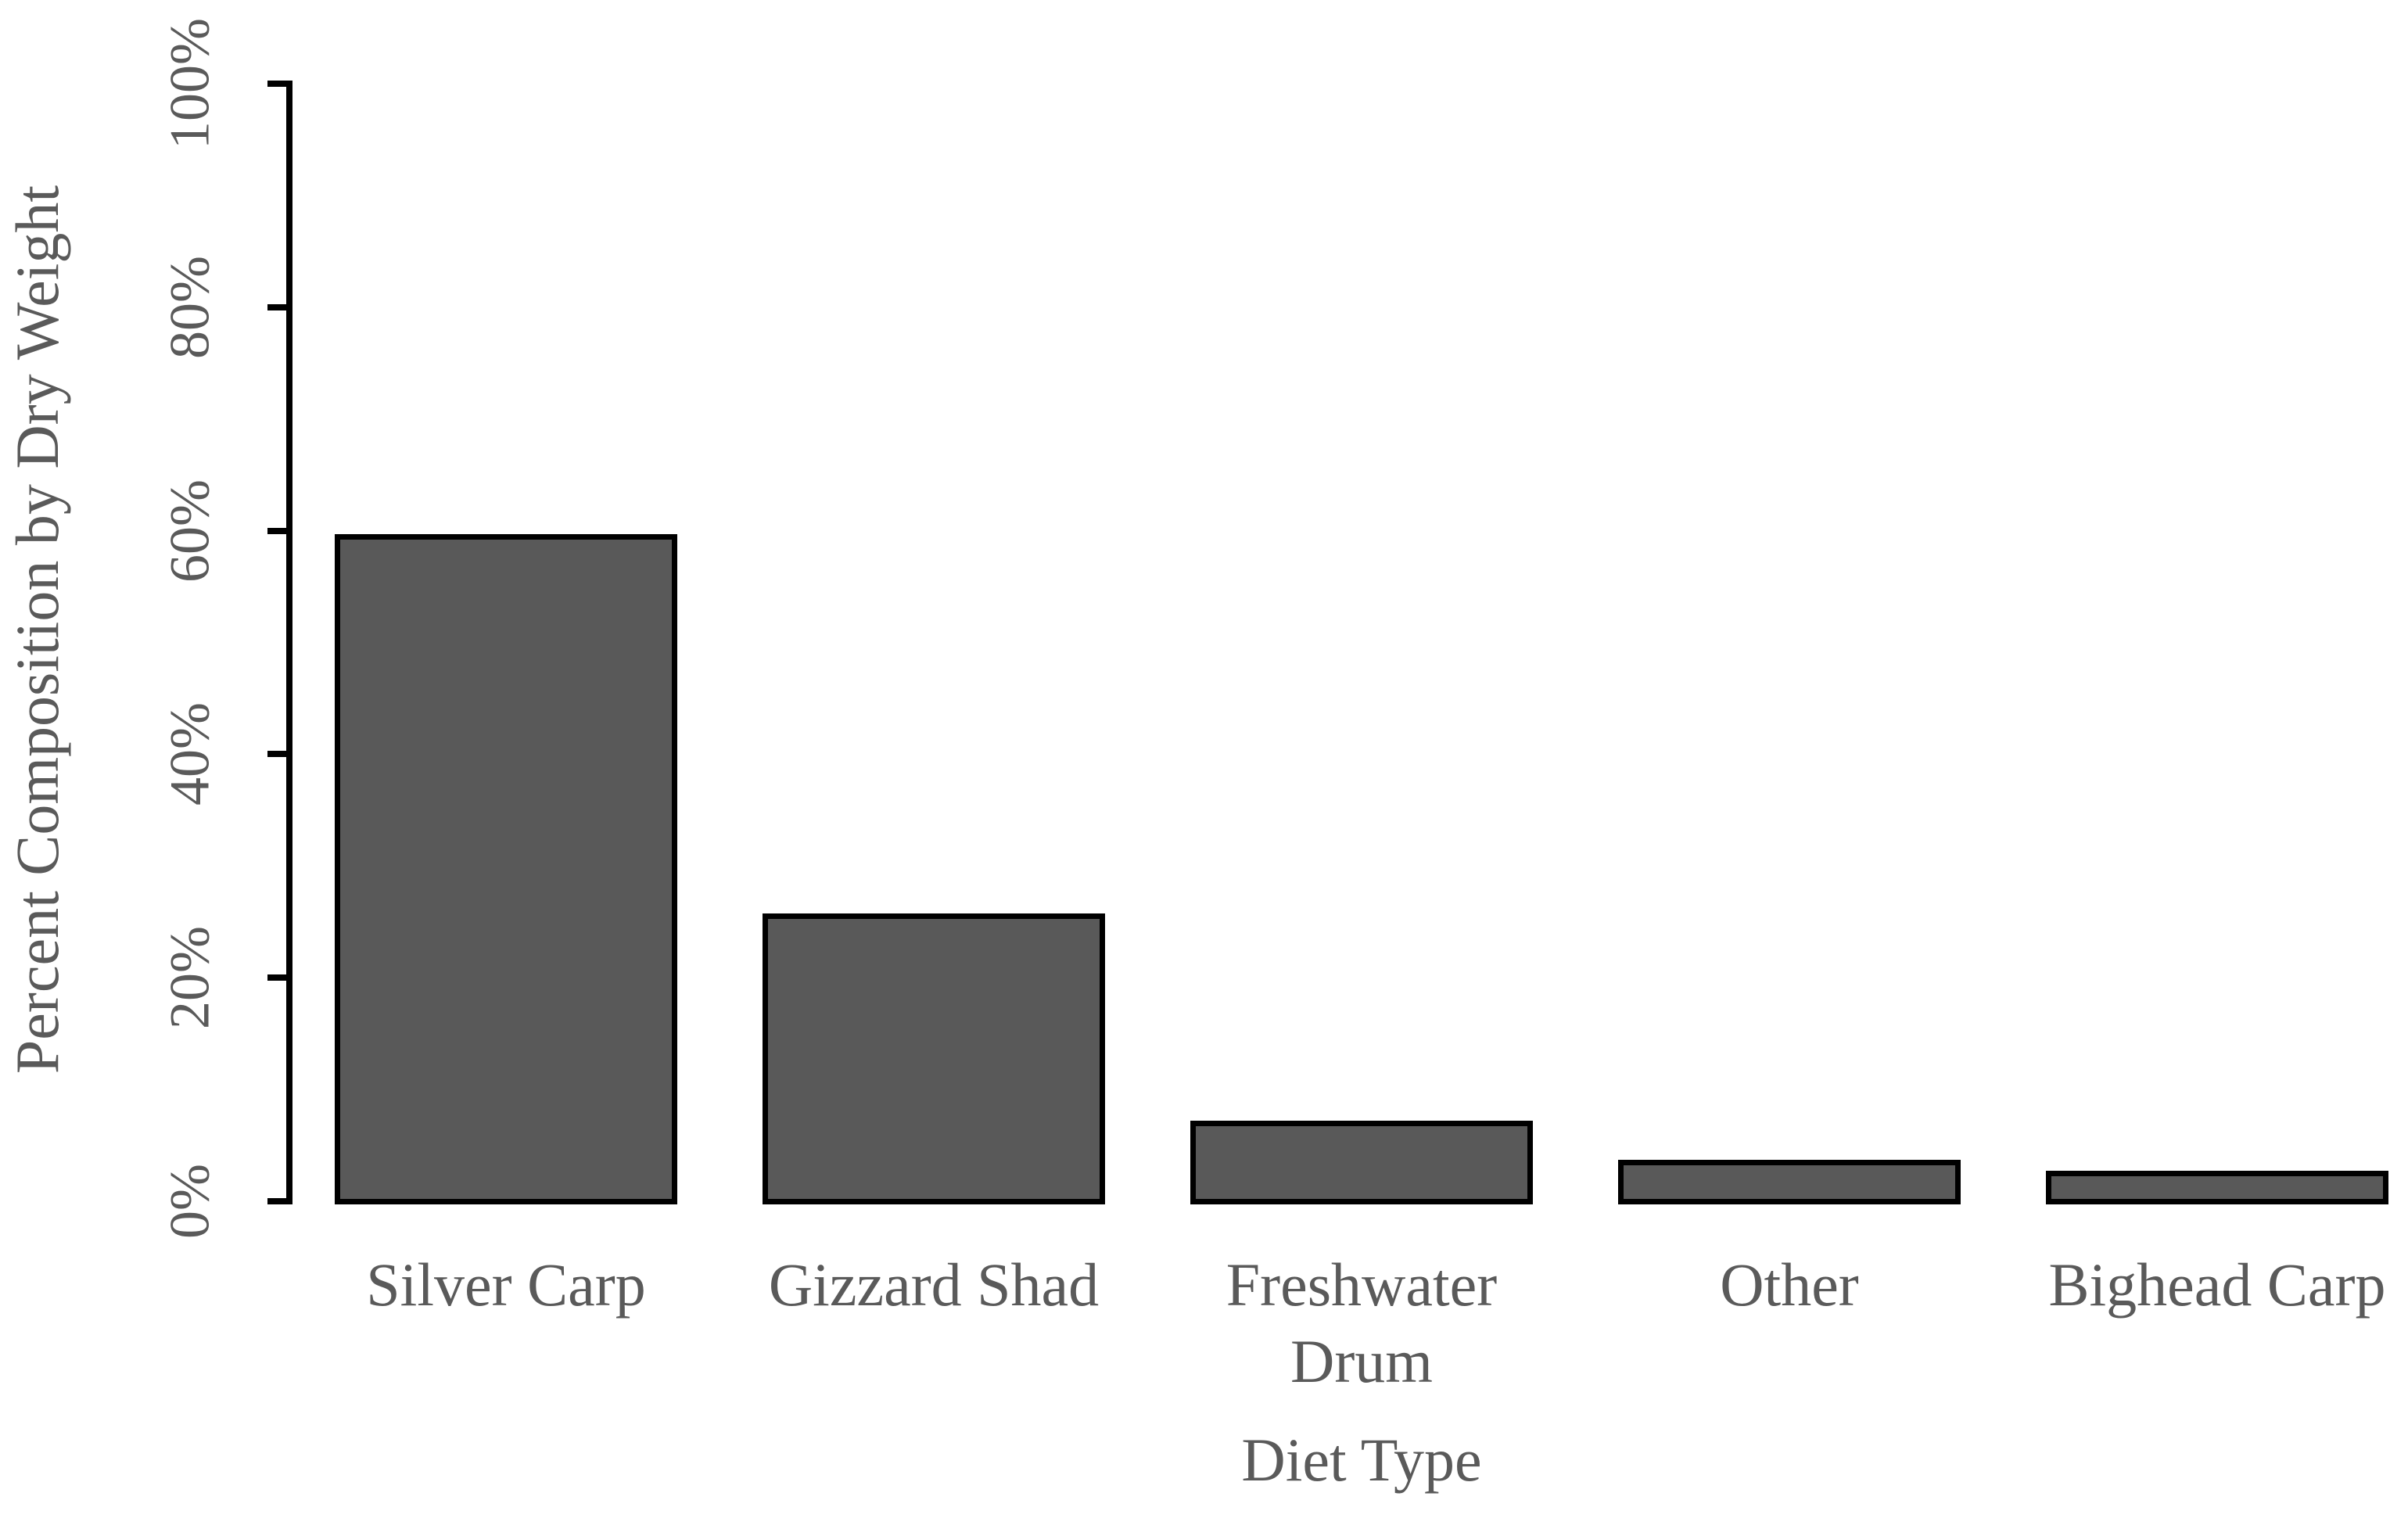 The width and height of the screenshot is (2408, 1518). Describe the element at coordinates (37, 630) in the screenshot. I see `y-axis-title: Percent Composition by Dry Weight` at that location.